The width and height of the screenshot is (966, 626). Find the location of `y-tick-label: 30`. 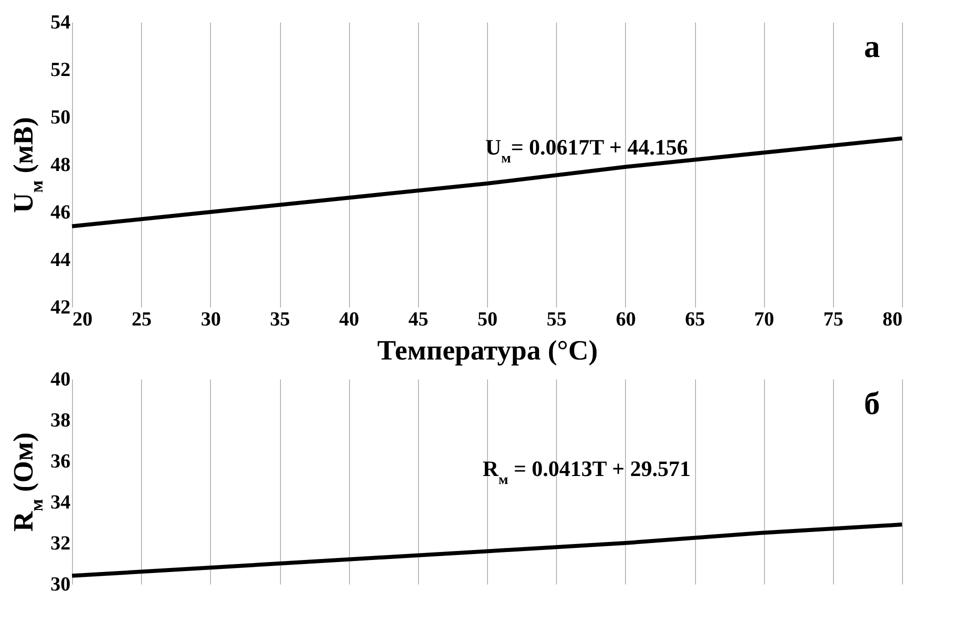

y-tick-label: 30 is located at coordinates (60, 585).